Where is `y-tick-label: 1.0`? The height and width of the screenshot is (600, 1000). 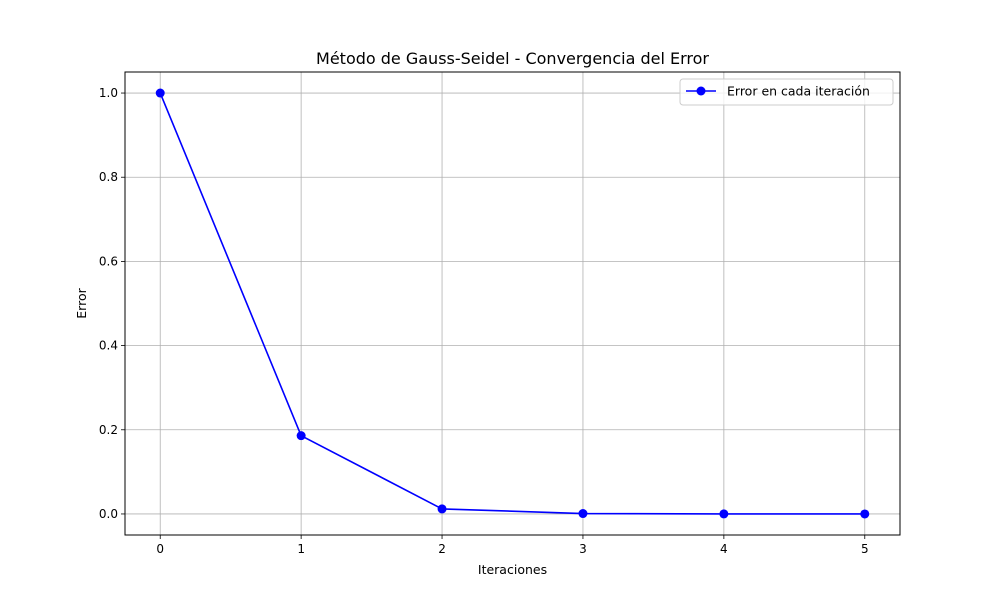 y-tick-label: 1.0 is located at coordinates (108, 93).